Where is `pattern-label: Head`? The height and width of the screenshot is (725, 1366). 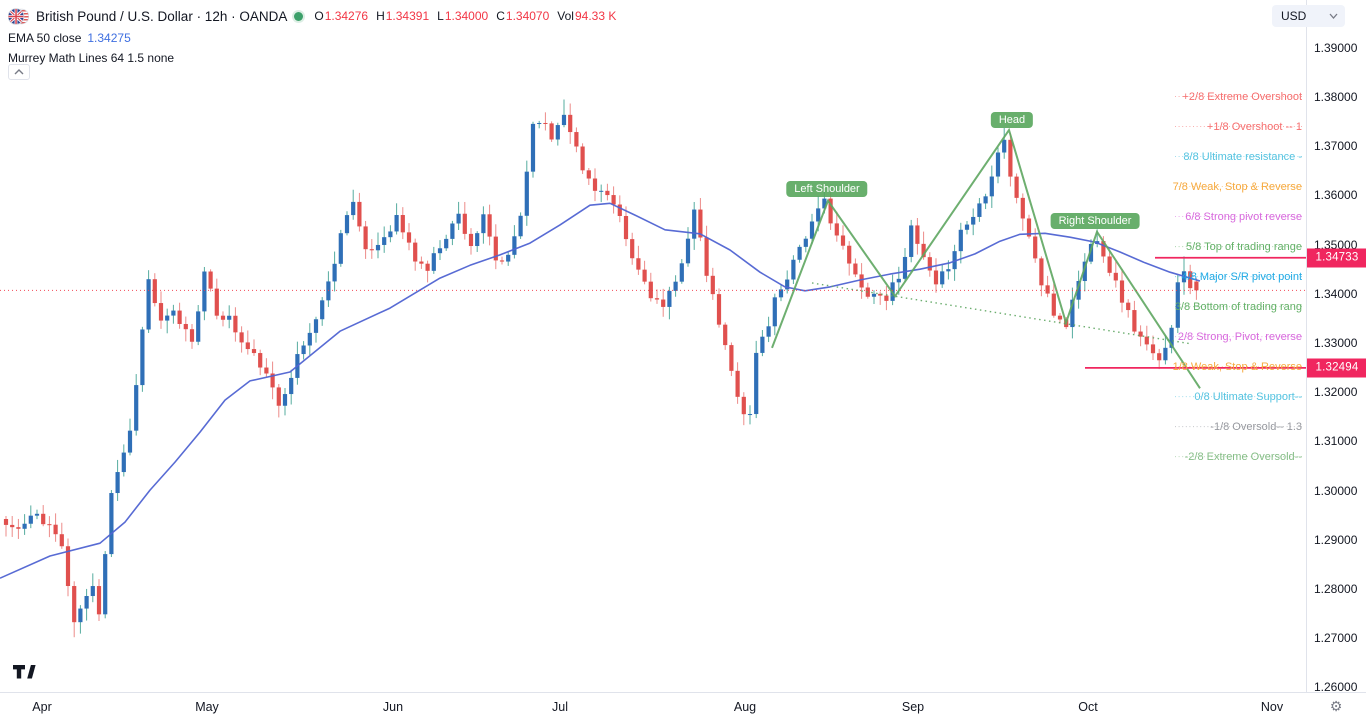 pattern-label: Head is located at coordinates (1012, 120).